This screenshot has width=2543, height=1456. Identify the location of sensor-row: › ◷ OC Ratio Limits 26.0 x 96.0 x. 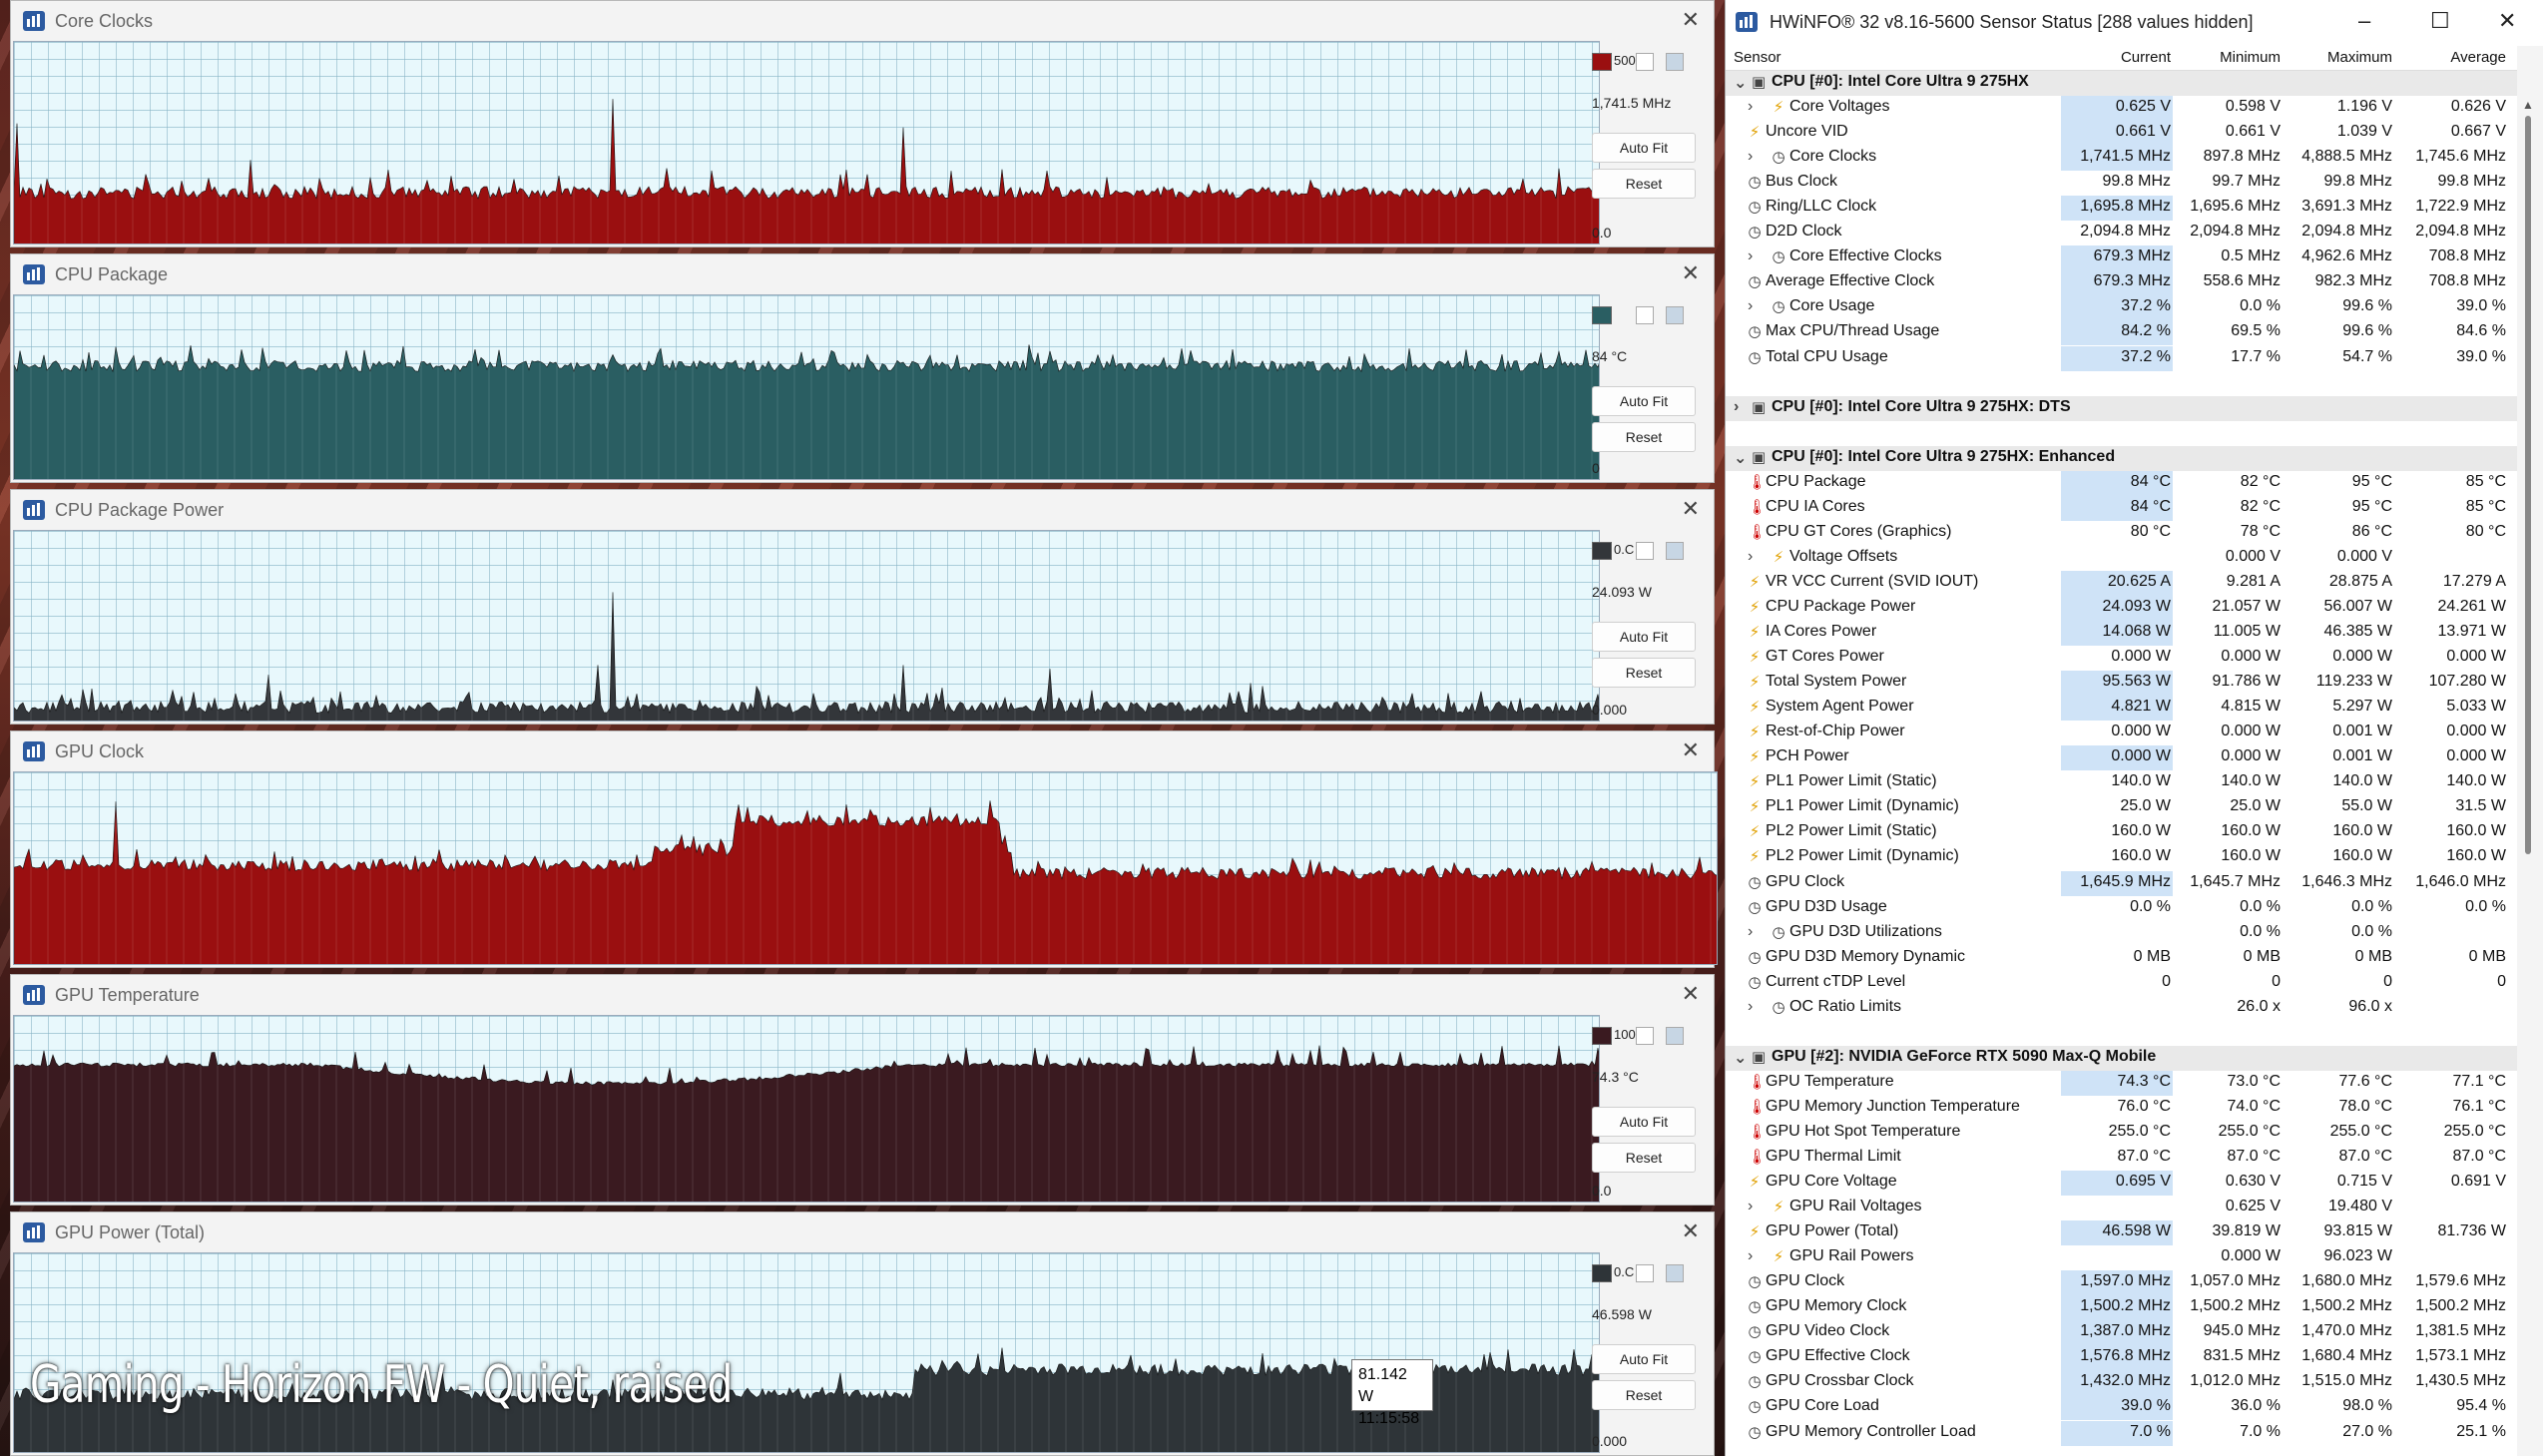
(2121, 1008).